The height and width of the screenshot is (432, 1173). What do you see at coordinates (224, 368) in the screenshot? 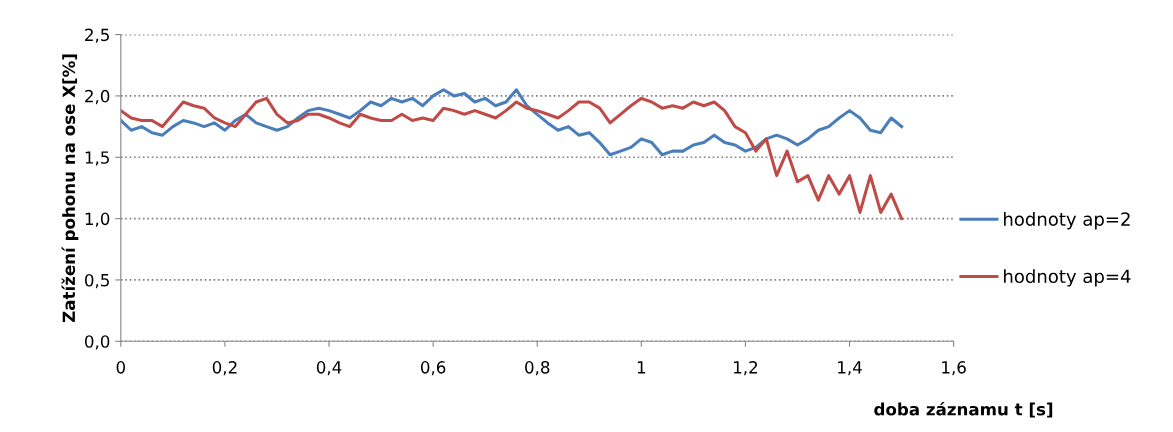
I see `x-tick-label: 0,2` at bounding box center [224, 368].